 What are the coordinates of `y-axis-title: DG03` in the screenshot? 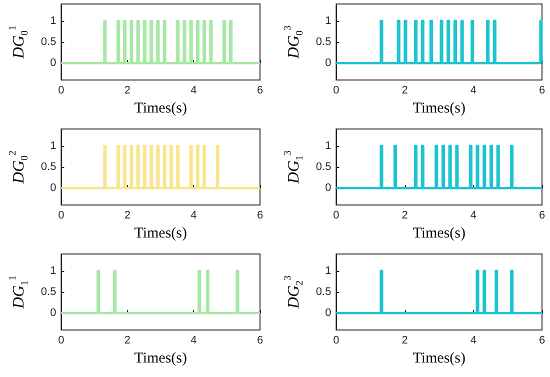 It's located at (294, 42).